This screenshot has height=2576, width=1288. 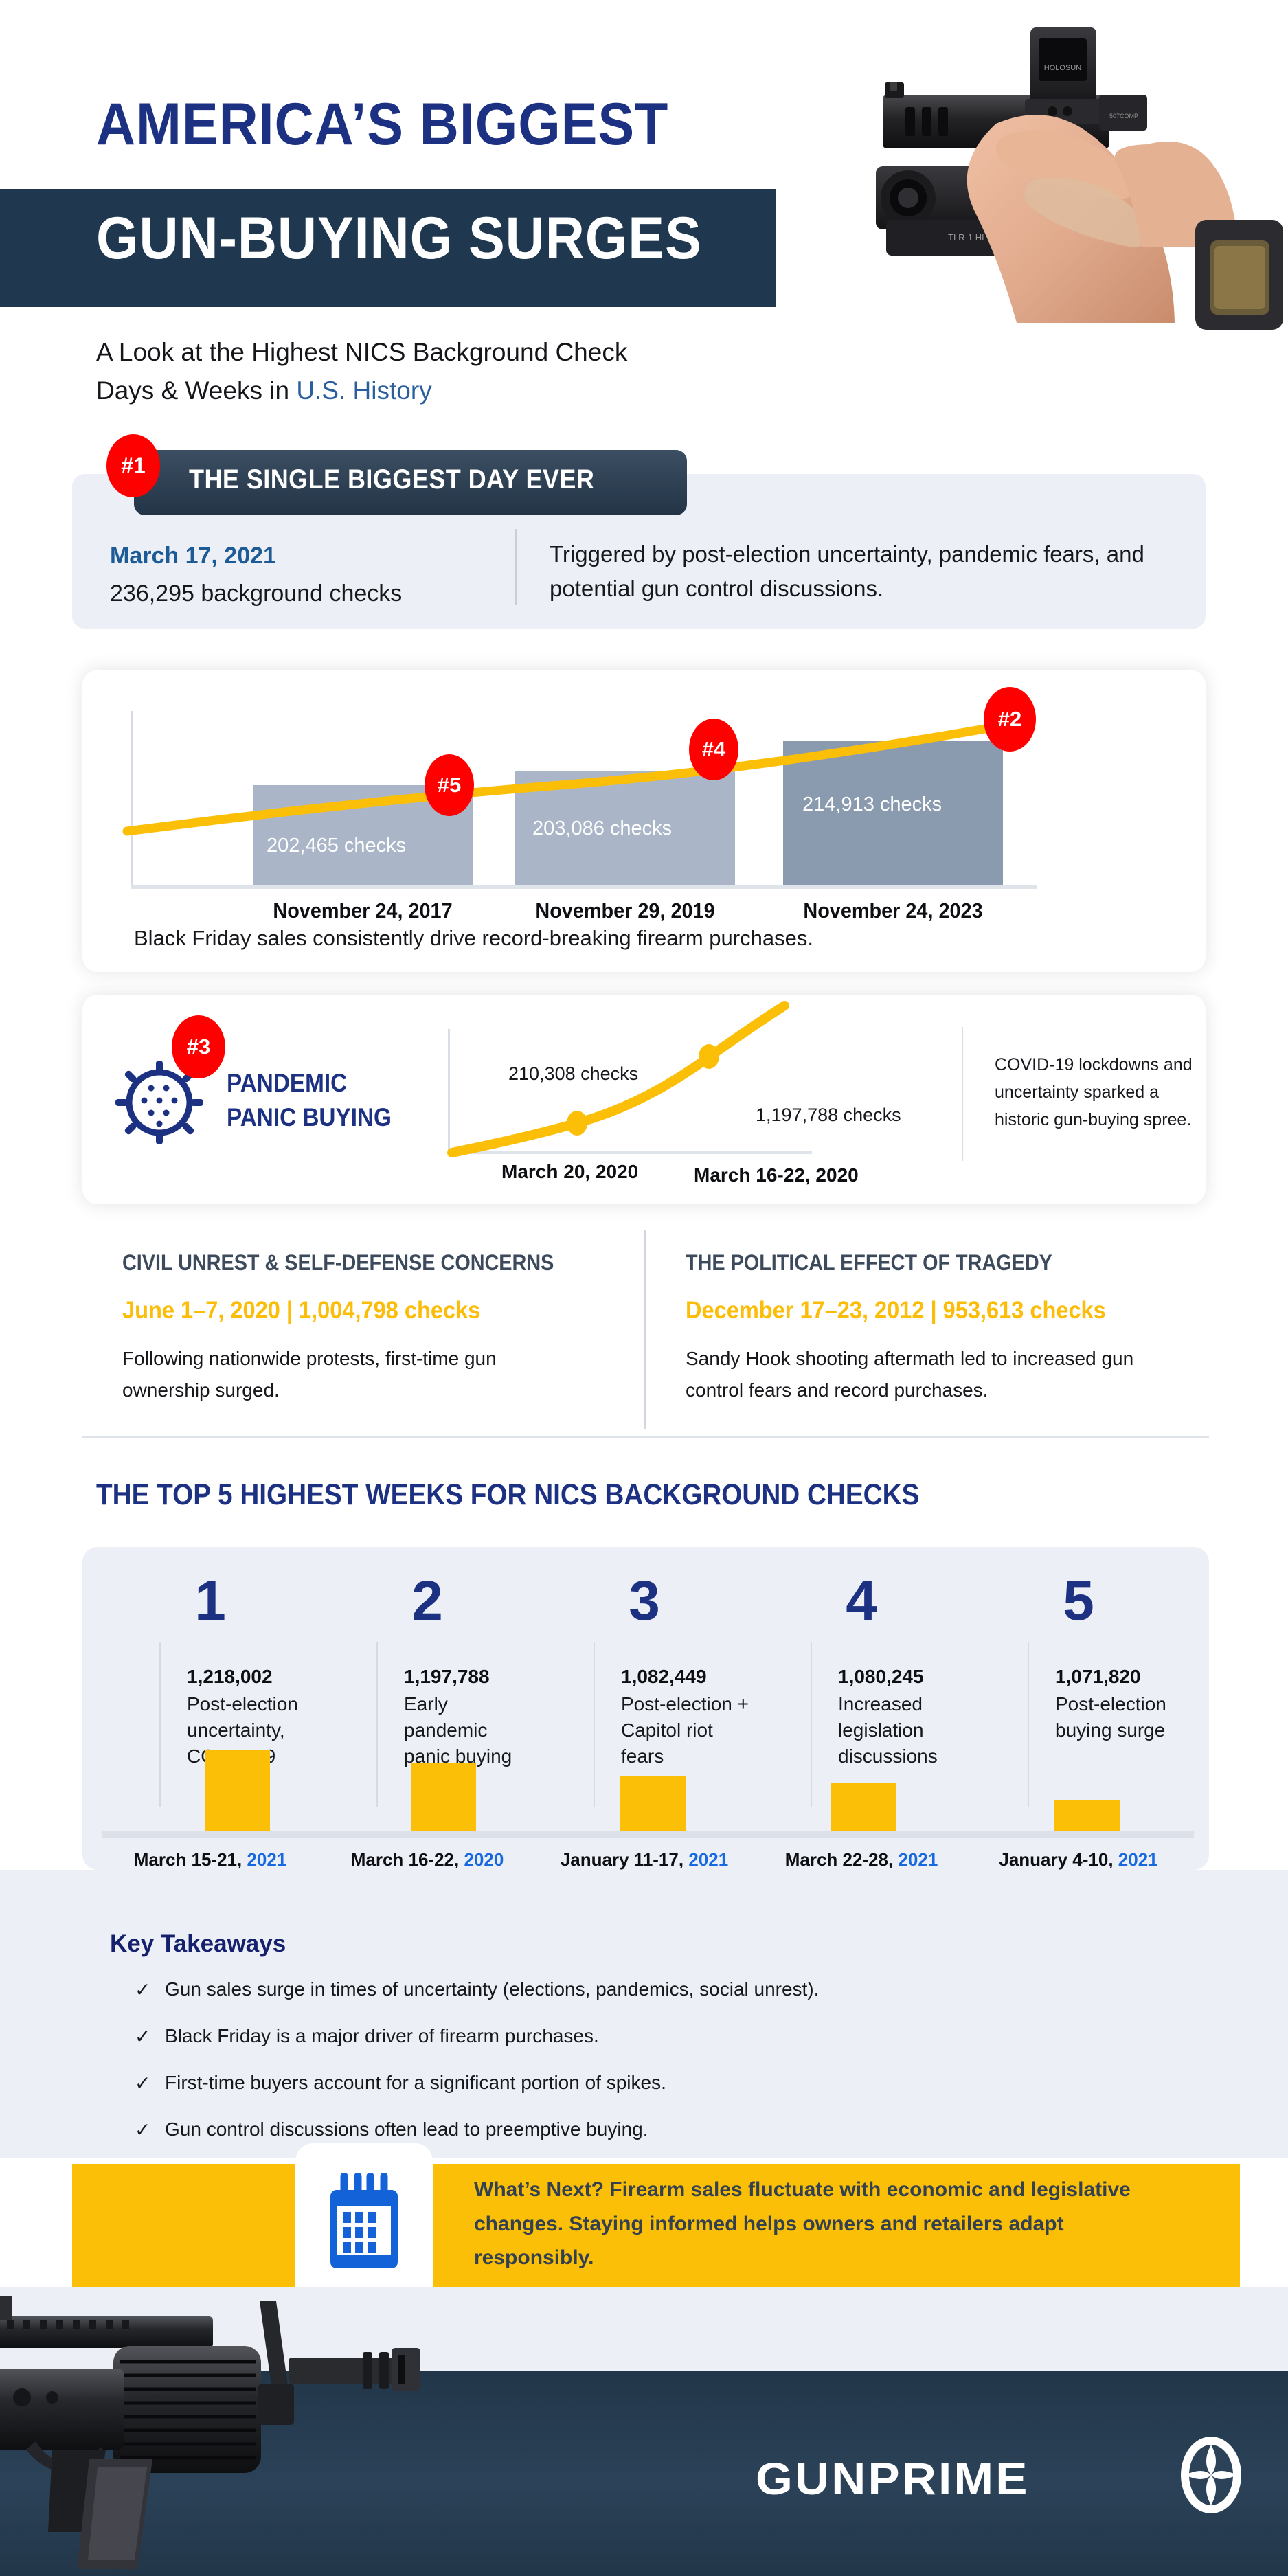 What do you see at coordinates (287, 1083) in the screenshot?
I see `pandemic-title-line-1: PANDEMIC` at bounding box center [287, 1083].